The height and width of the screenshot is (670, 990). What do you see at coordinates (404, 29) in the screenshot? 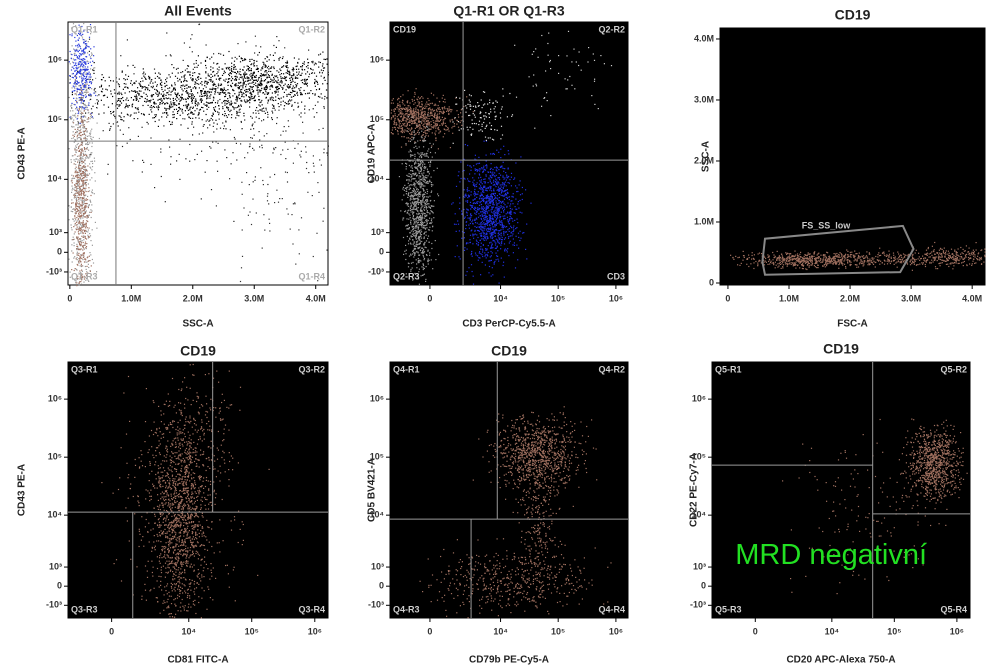
I see `gate-label: CD19` at bounding box center [404, 29].